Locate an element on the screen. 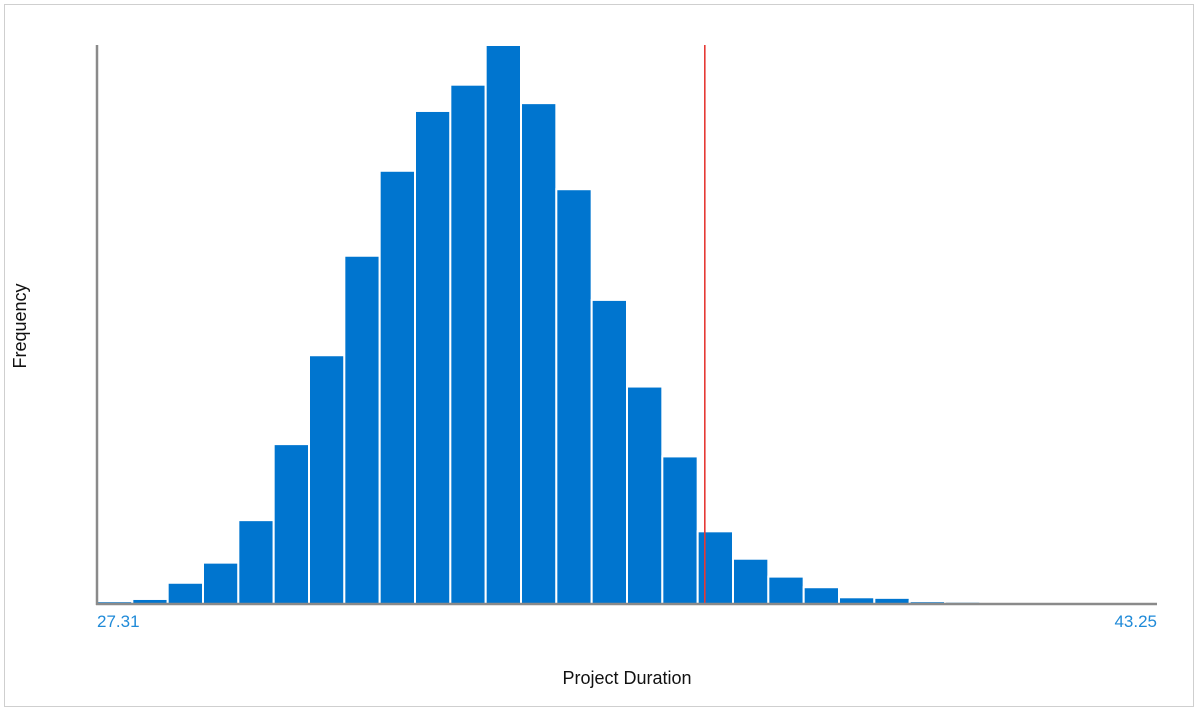 The height and width of the screenshot is (725, 1200). x-min-tick-label: 27.31 is located at coordinates (118, 621).